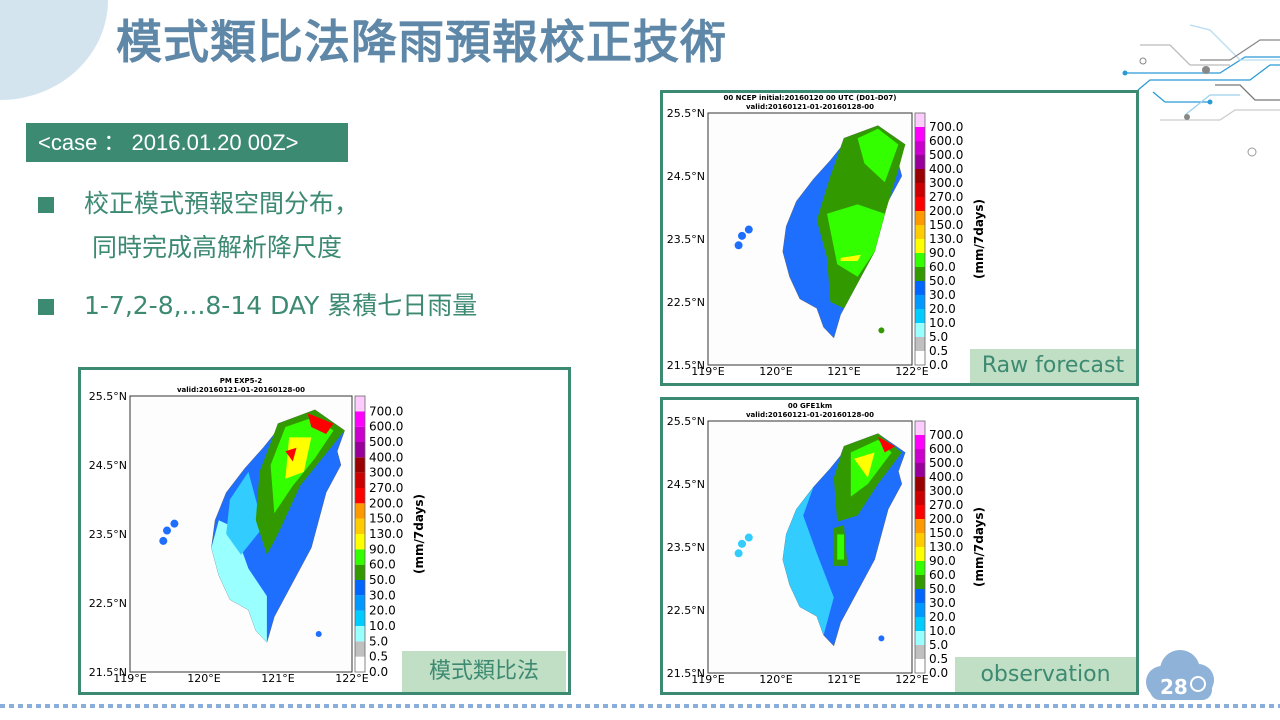  Describe the element at coordinates (187, 142) in the screenshot. I see `case-label: <case ： 2016.01.20 00Z>` at that location.